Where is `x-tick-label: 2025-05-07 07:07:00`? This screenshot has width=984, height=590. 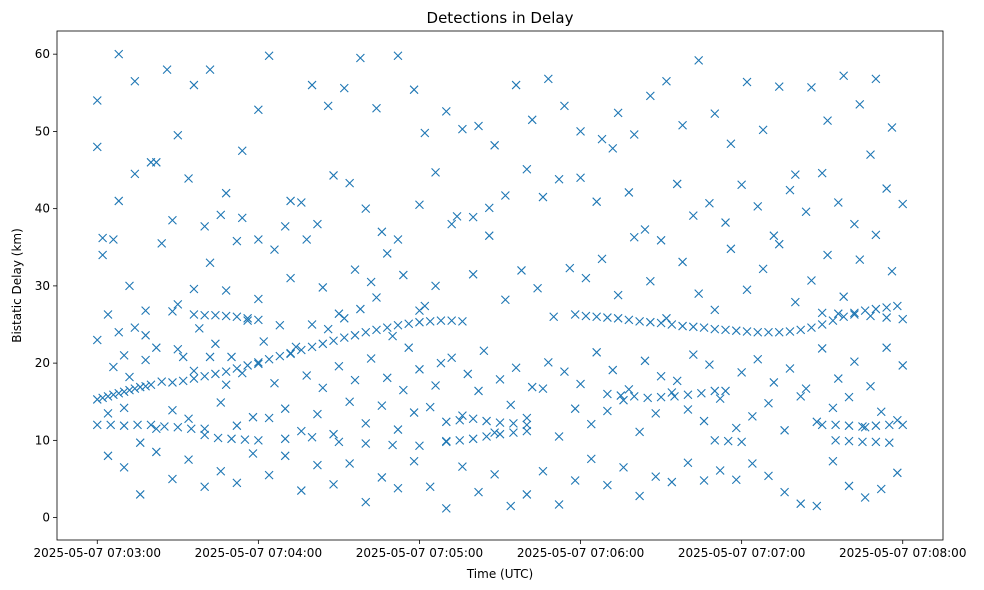 x-tick-label: 2025-05-07 07:07:00 is located at coordinates (741, 553).